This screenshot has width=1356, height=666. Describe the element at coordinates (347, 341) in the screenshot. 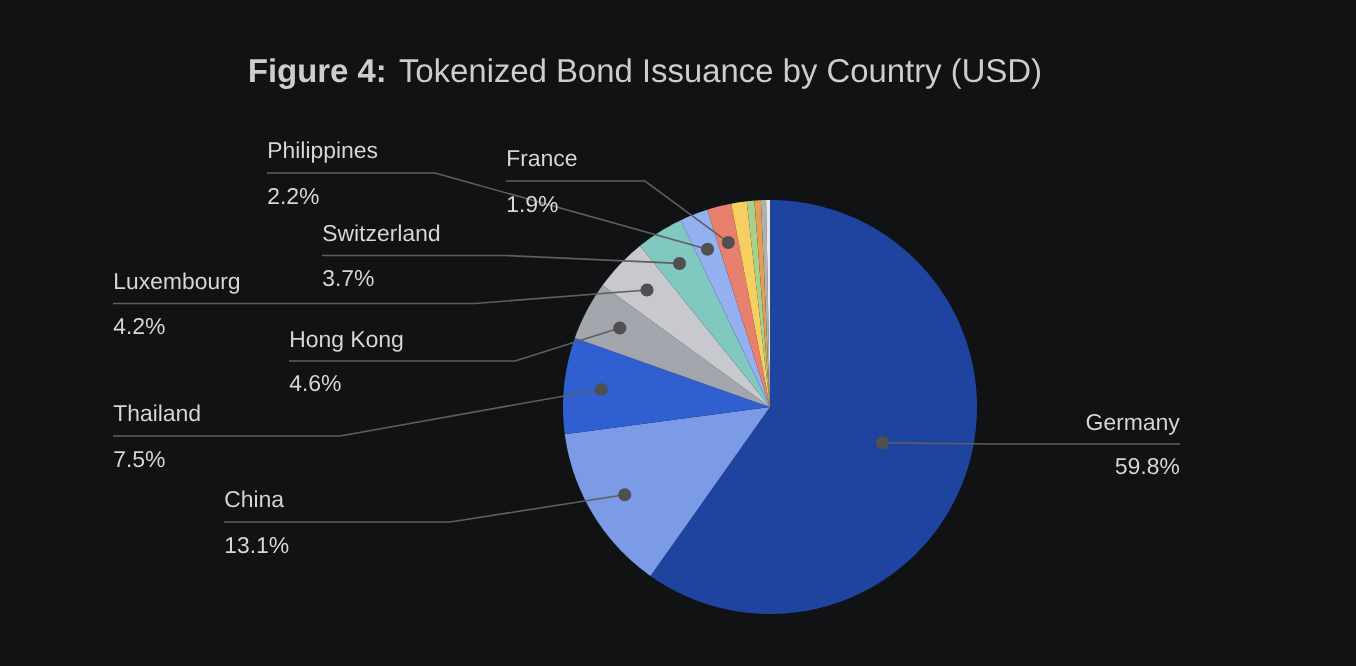

I see `slice-label: Hong Kong` at that location.